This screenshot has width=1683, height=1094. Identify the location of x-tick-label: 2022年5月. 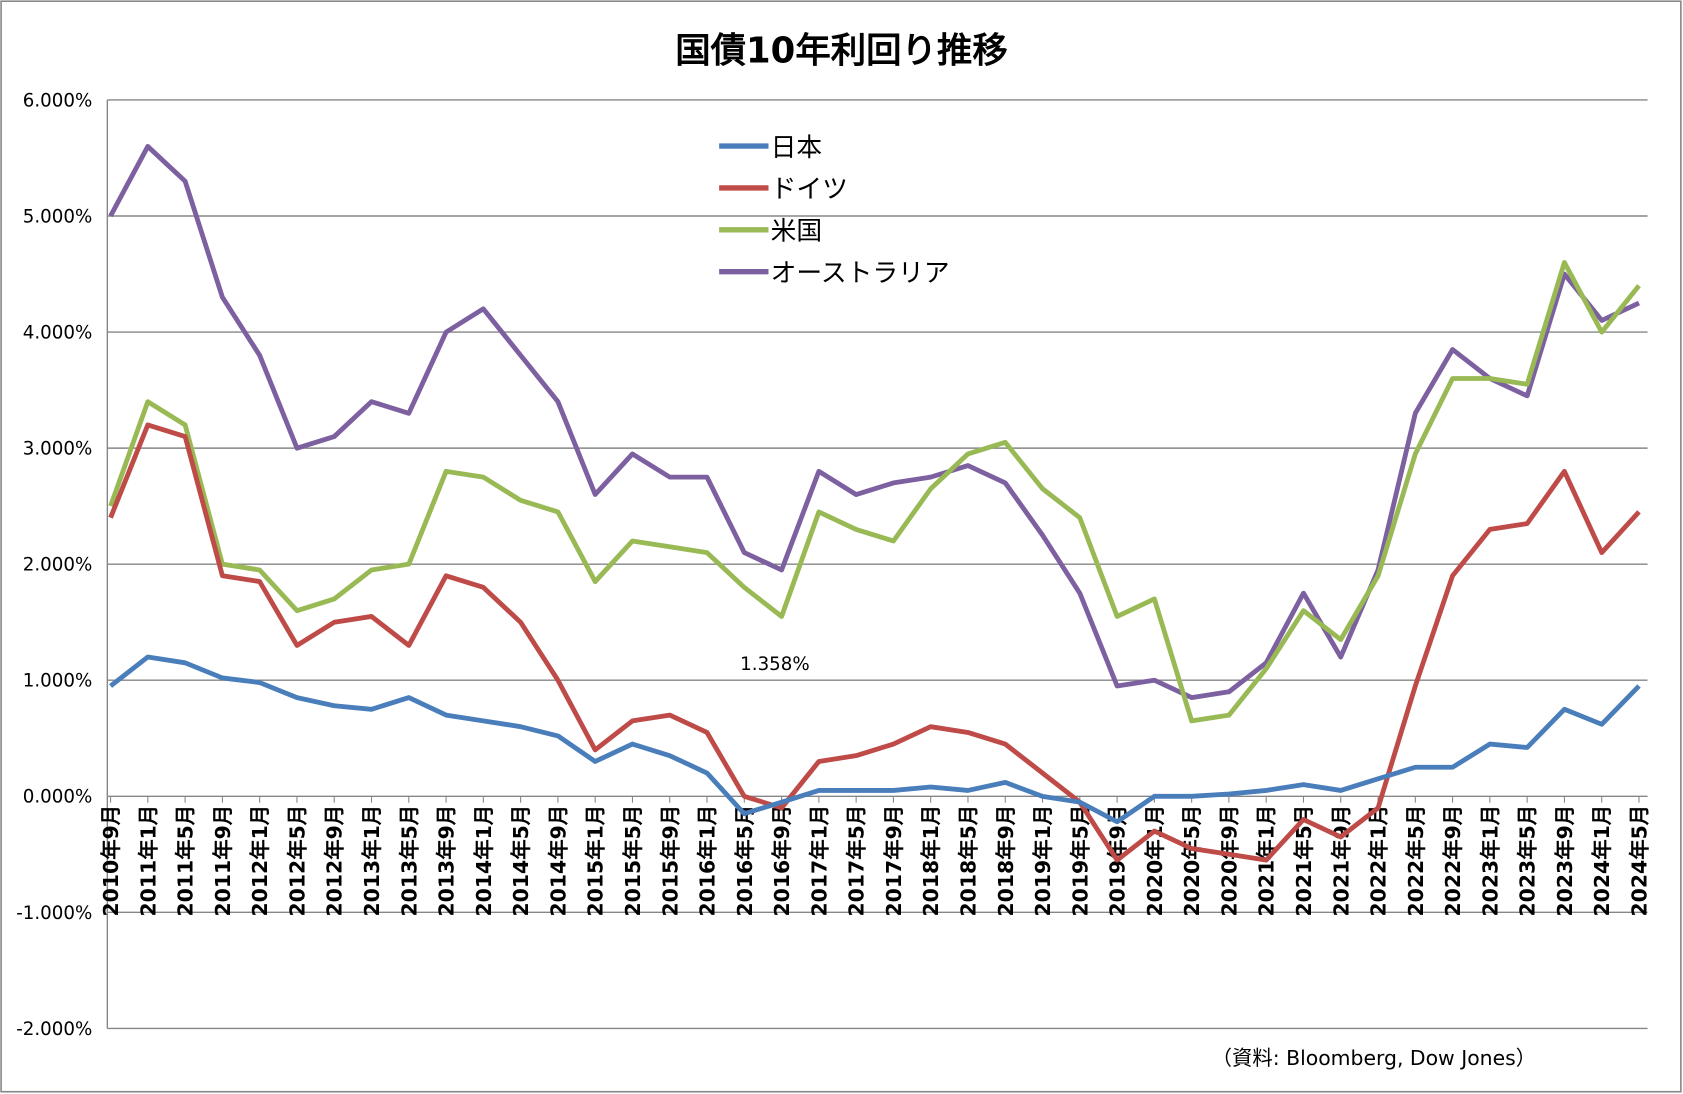
(1416, 861).